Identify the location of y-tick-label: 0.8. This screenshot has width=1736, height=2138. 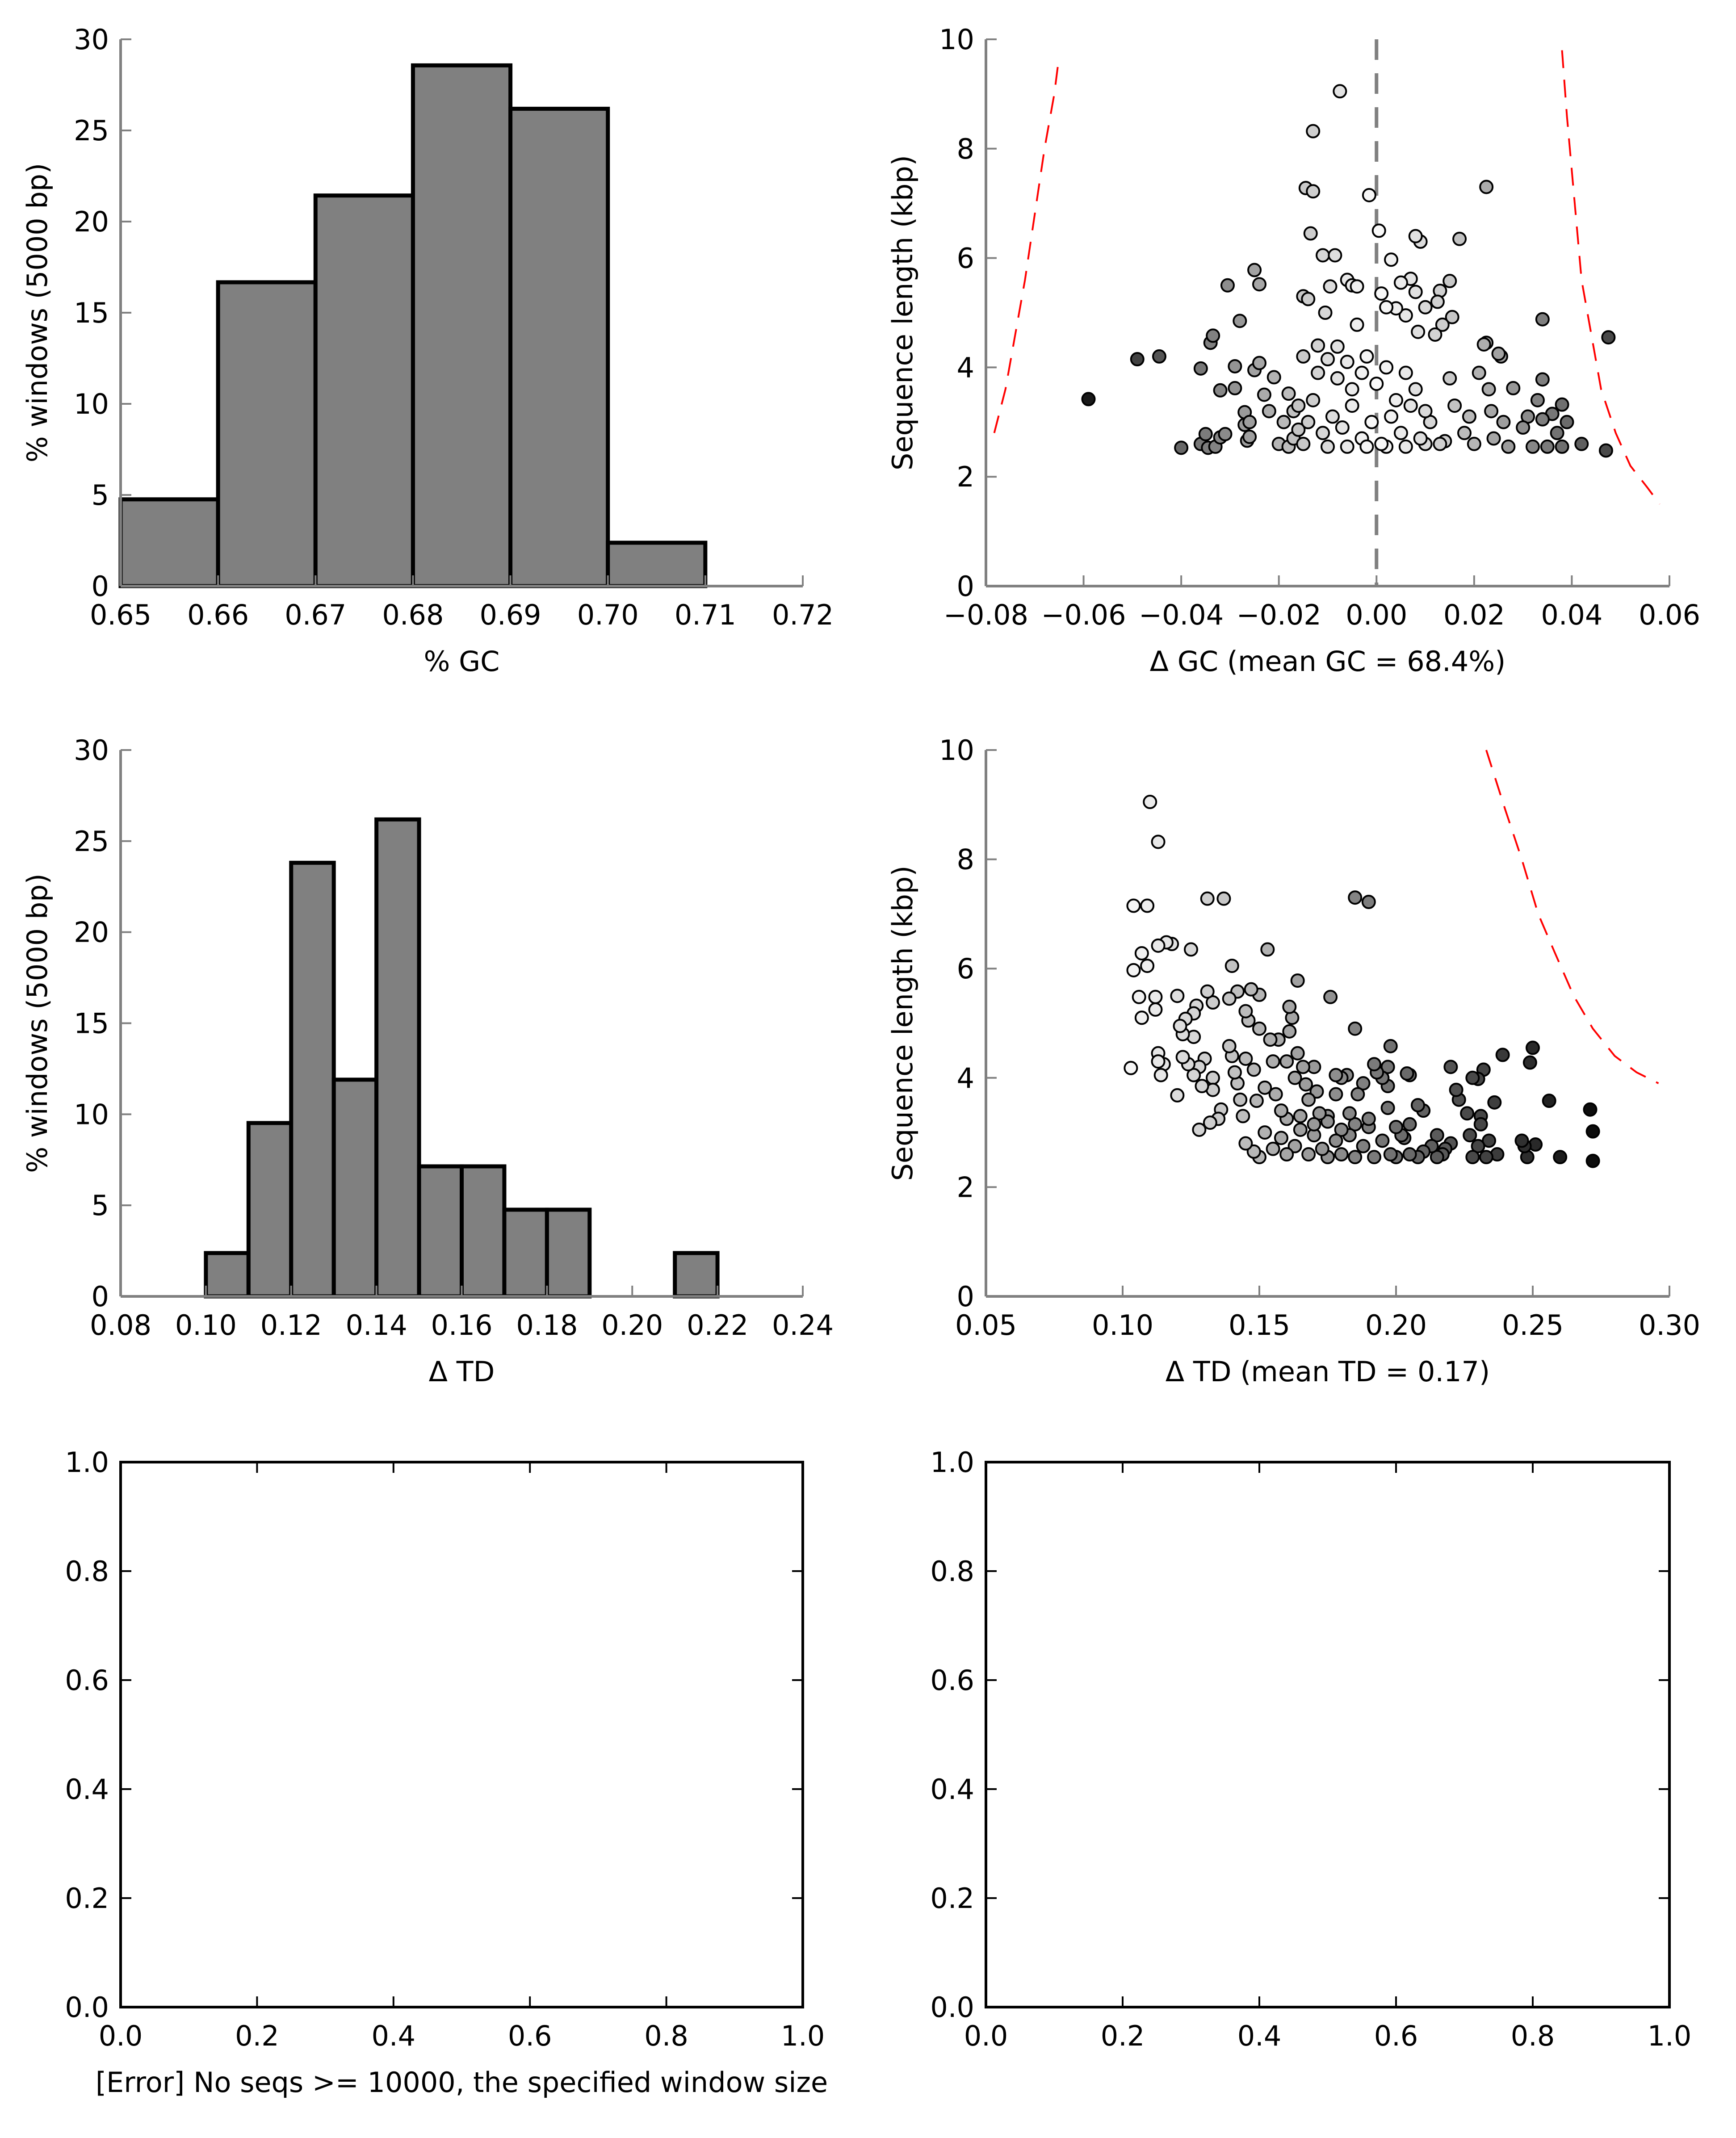
(952, 1572).